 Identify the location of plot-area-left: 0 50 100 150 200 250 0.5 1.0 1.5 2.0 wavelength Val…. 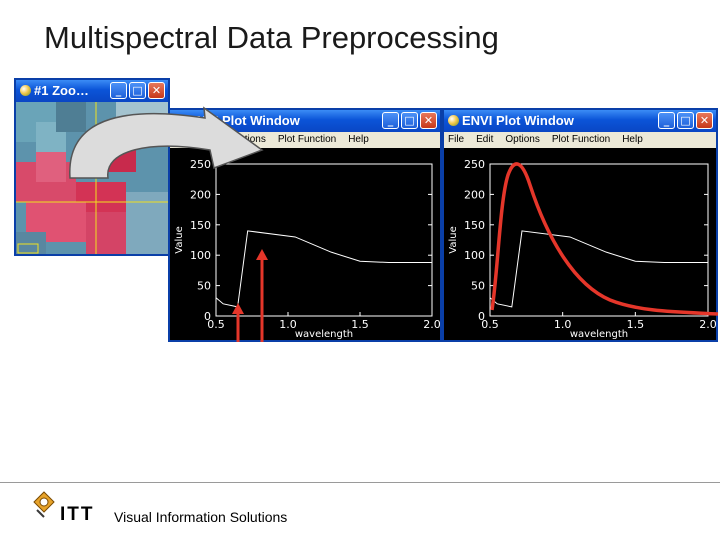
(305, 244).